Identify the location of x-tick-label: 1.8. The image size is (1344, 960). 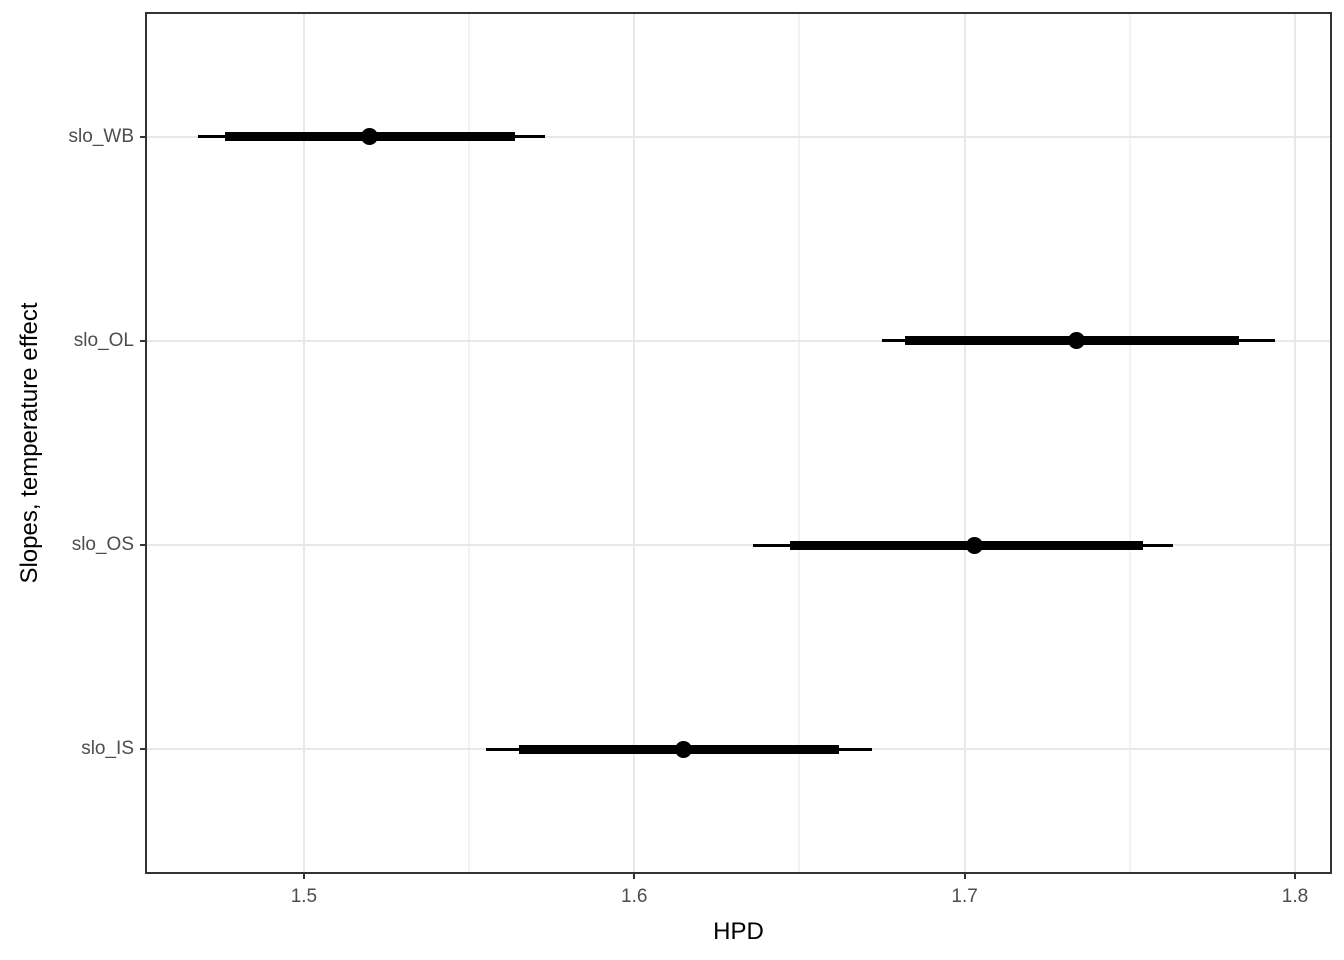
(1295, 896).